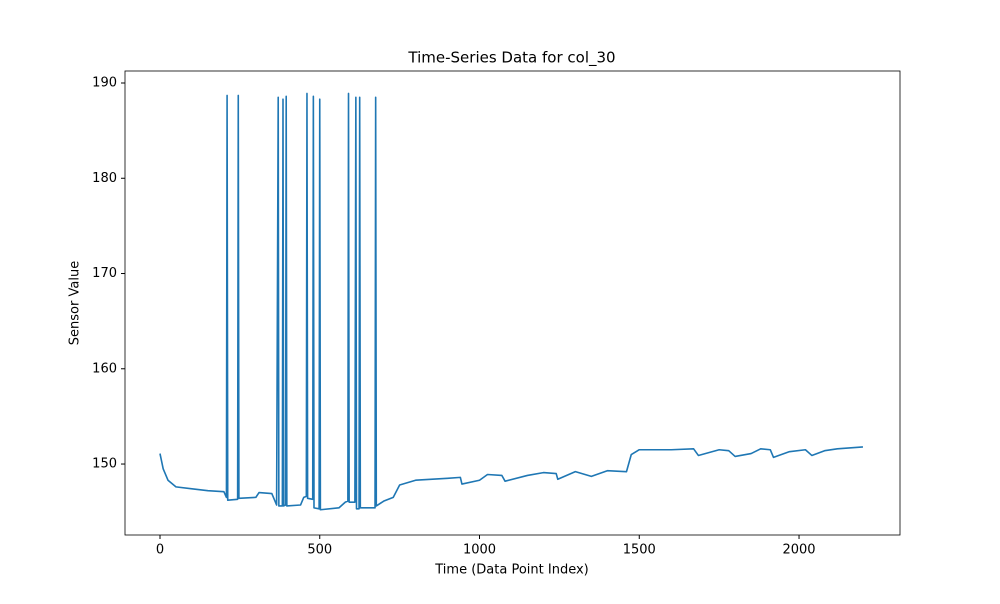 Image resolution: width=1000 pixels, height=604 pixels. Describe the element at coordinates (75, 303) in the screenshot. I see `y-axis-label: Sensor Value` at that location.